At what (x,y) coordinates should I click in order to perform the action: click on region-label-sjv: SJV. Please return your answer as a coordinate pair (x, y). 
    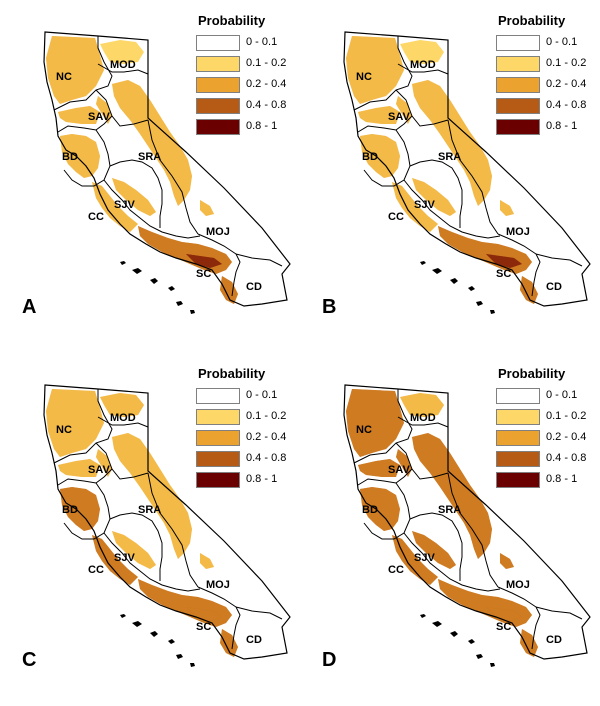
    Looking at the image, I should click on (424, 558).